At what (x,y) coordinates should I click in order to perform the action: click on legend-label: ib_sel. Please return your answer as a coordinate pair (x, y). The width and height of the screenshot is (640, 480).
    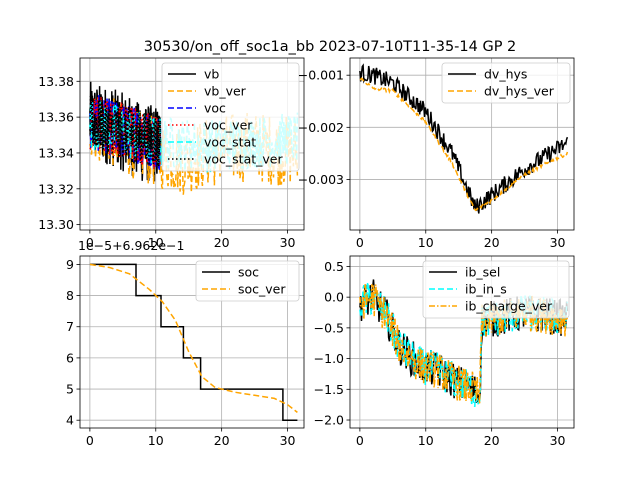
    Looking at the image, I should click on (482, 272).